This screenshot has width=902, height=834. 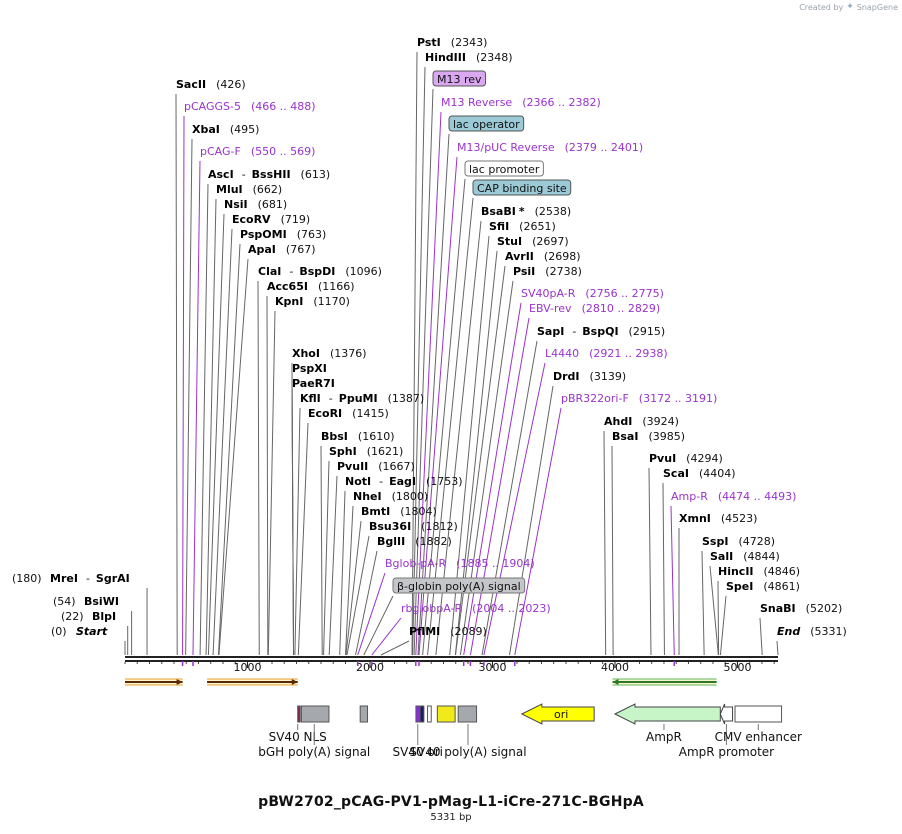 What do you see at coordinates (366, 451) in the screenshot?
I see `site-label-sphi: SphI (1621)` at bounding box center [366, 451].